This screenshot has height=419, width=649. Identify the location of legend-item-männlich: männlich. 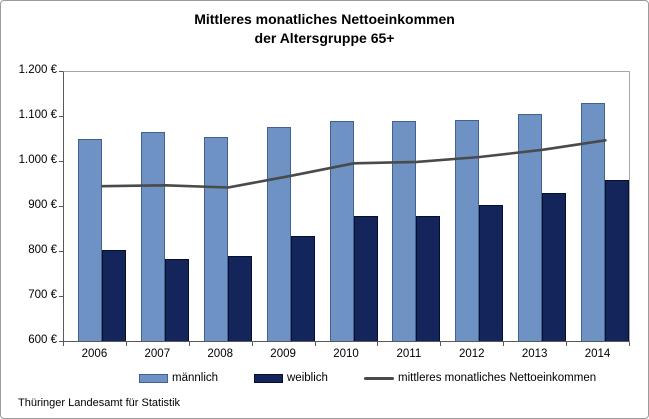
(178, 378).